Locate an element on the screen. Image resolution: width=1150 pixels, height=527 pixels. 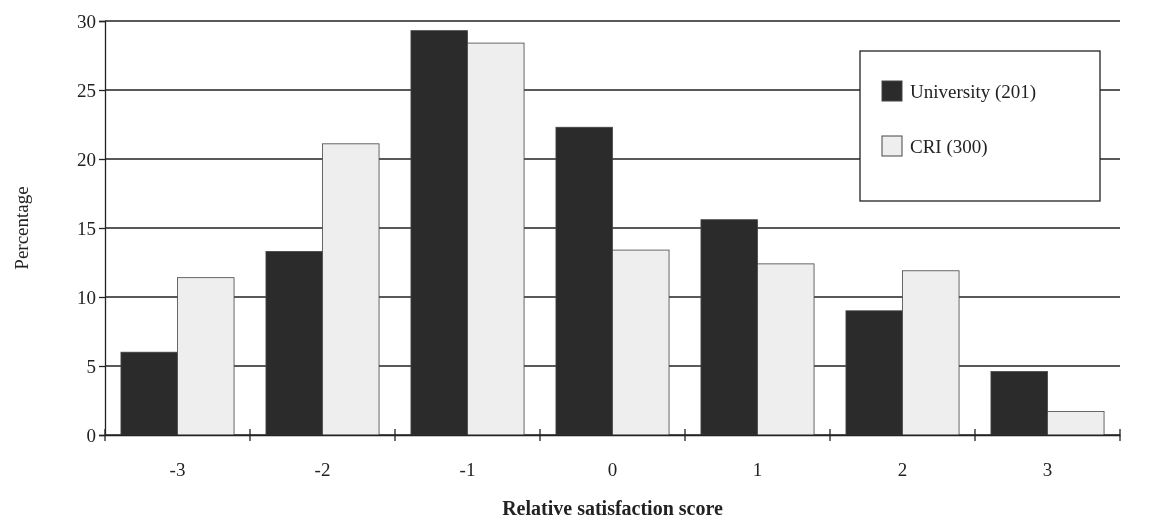
y-tick-label: 0 is located at coordinates (91, 435).